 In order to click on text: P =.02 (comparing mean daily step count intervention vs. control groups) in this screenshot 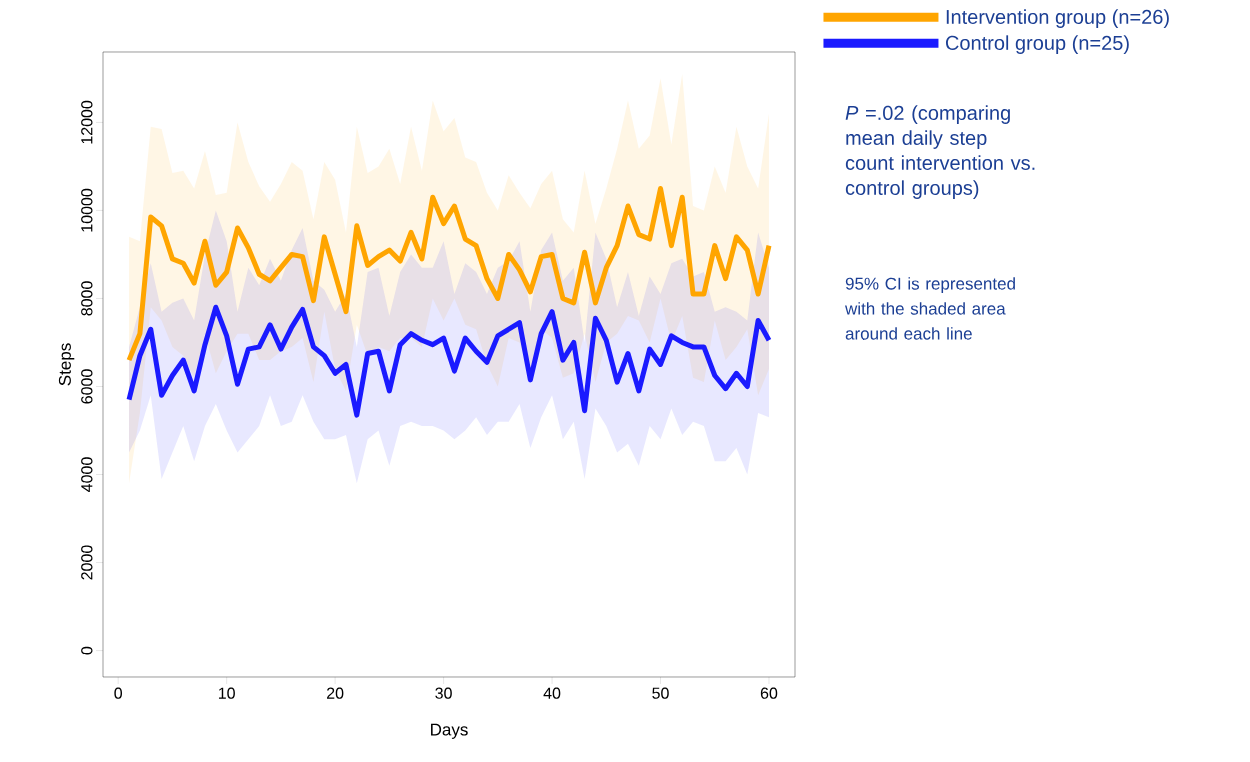, I will do `click(940, 152)`.